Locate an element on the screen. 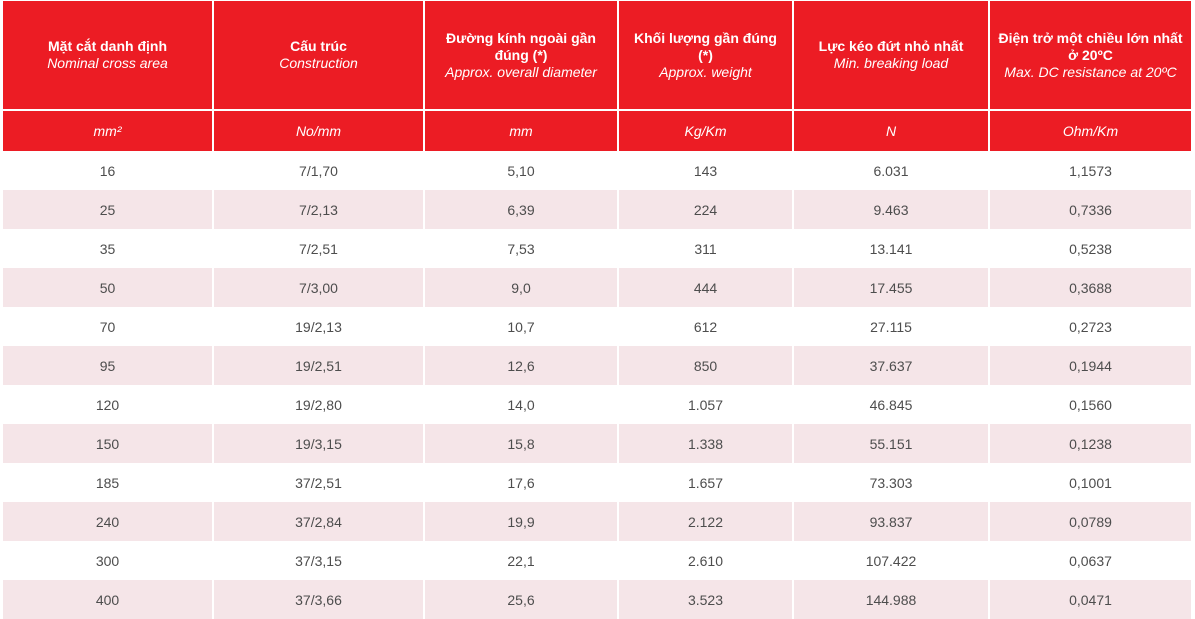 Image resolution: width=1195 pixels, height=619 pixels. diameter-cell: 5,10 is located at coordinates (522, 170).